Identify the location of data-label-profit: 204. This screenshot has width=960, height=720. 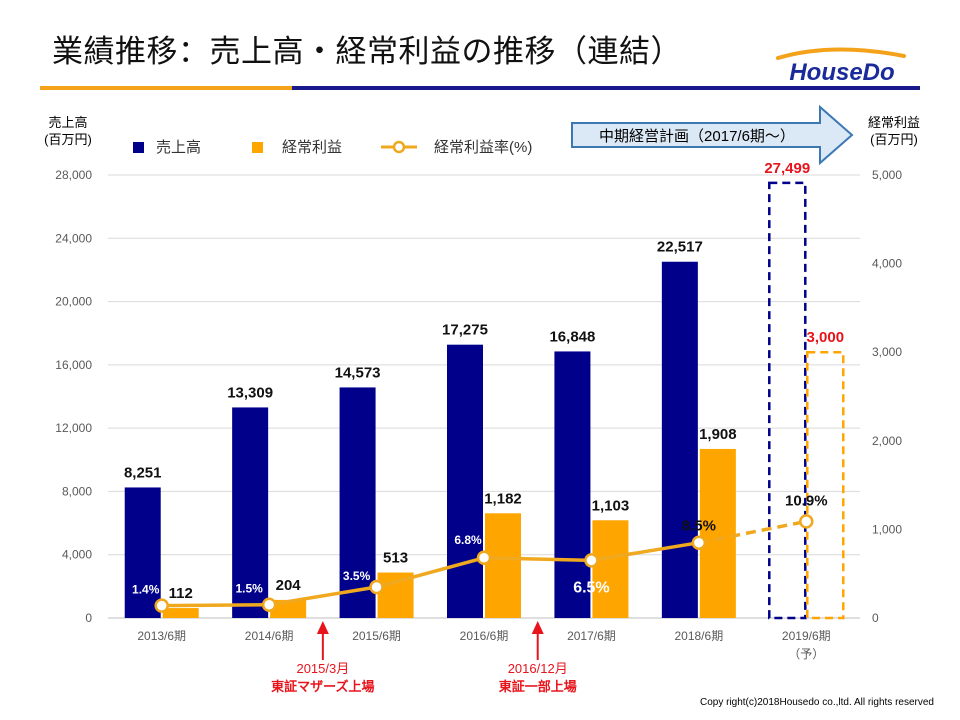
(289, 585).